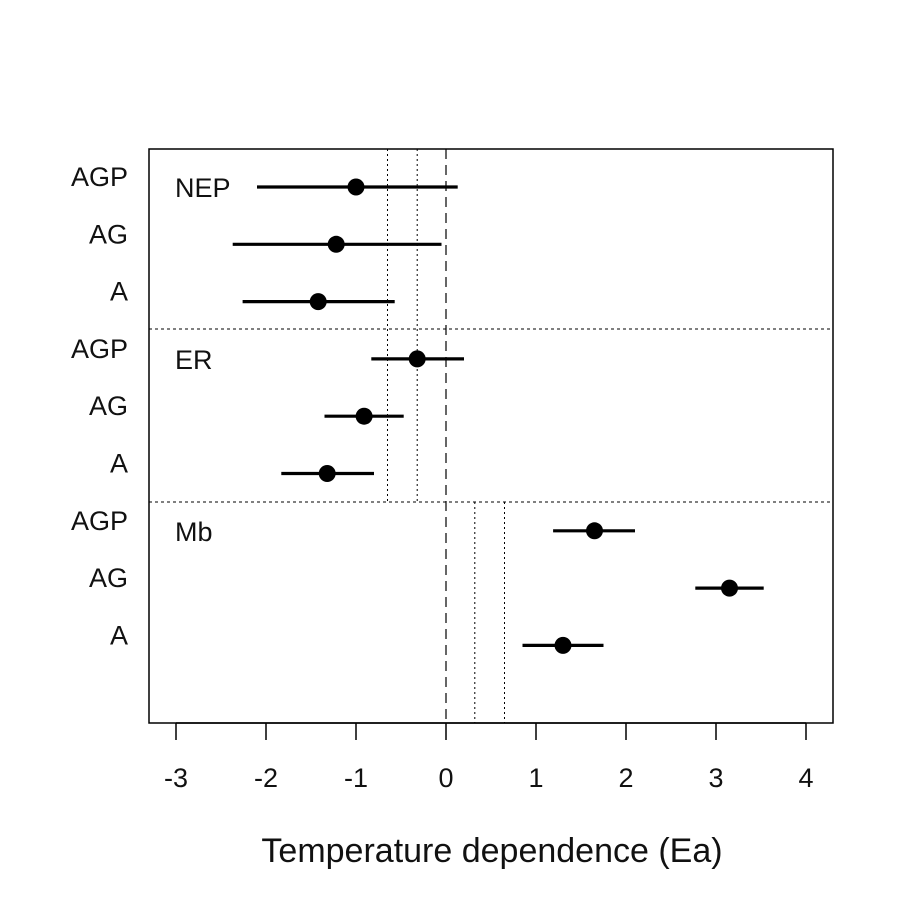  Describe the element at coordinates (729, 588) in the screenshot. I see `estimate-point-mb-ag` at that location.